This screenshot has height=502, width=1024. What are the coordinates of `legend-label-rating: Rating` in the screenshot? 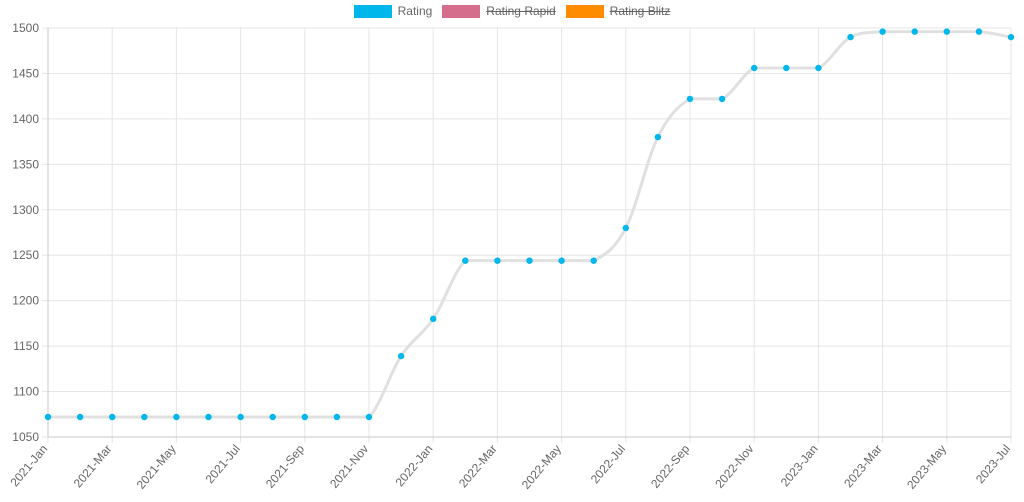 It's located at (415, 11).